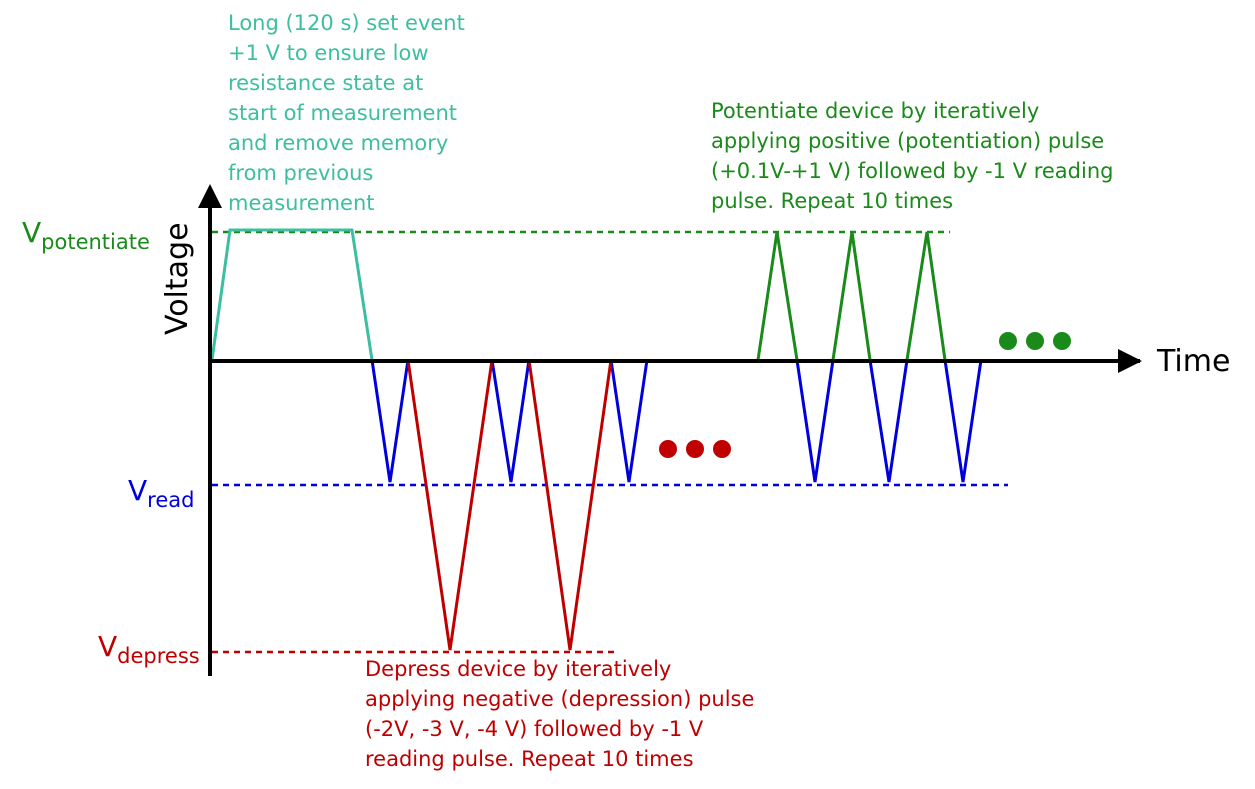 The image size is (1255, 789). I want to click on svg-text:(+0.1V-+1 V) followed by -1 V: (+0.1V-+1 V) followed by -1 V reading, so click(912, 171).